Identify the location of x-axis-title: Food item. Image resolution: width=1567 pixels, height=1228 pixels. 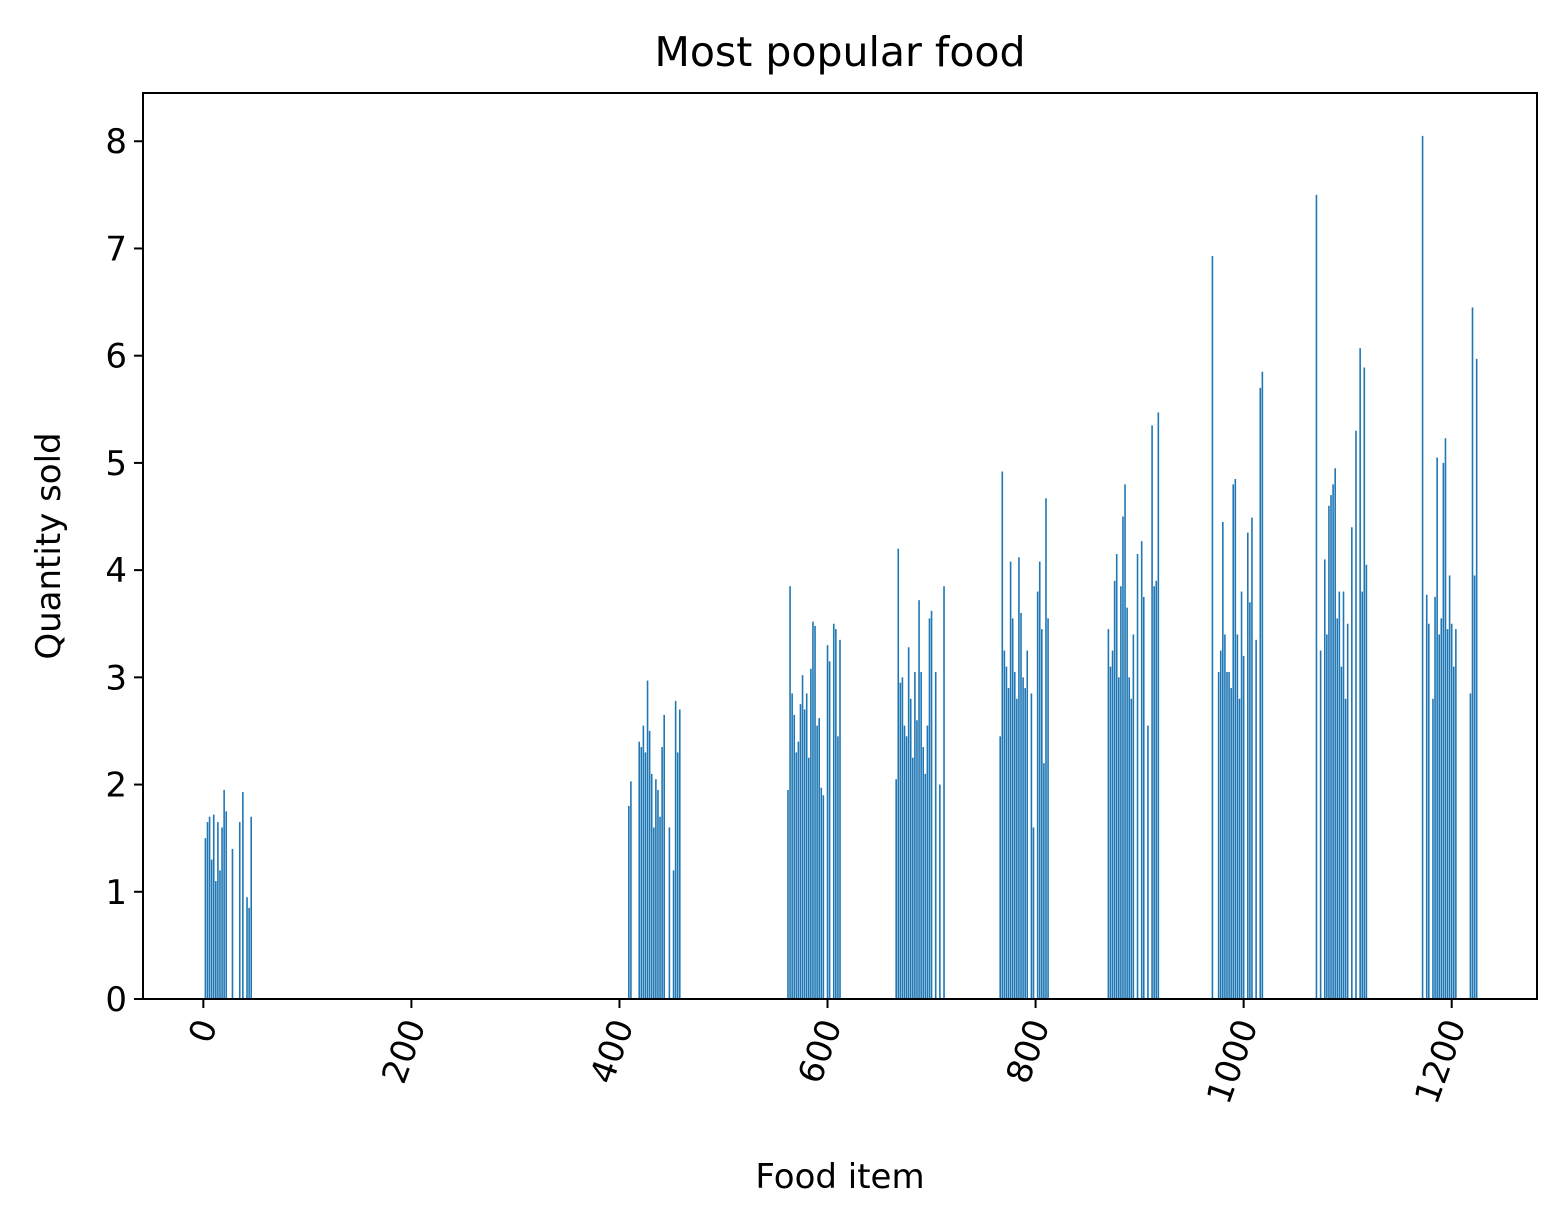
(839, 1177).